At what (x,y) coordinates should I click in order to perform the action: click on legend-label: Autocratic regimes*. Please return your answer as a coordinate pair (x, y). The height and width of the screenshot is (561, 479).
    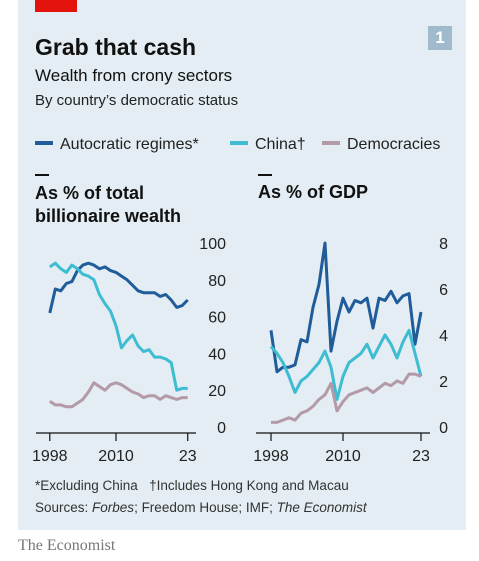
    Looking at the image, I should click on (129, 144).